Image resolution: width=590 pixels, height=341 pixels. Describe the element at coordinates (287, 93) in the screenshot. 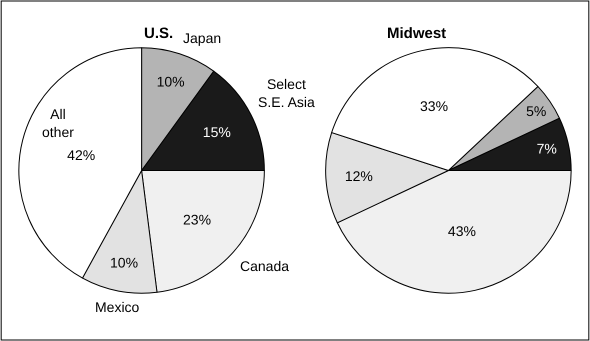

I see `slice-label: Select S.E. Asia` at that location.